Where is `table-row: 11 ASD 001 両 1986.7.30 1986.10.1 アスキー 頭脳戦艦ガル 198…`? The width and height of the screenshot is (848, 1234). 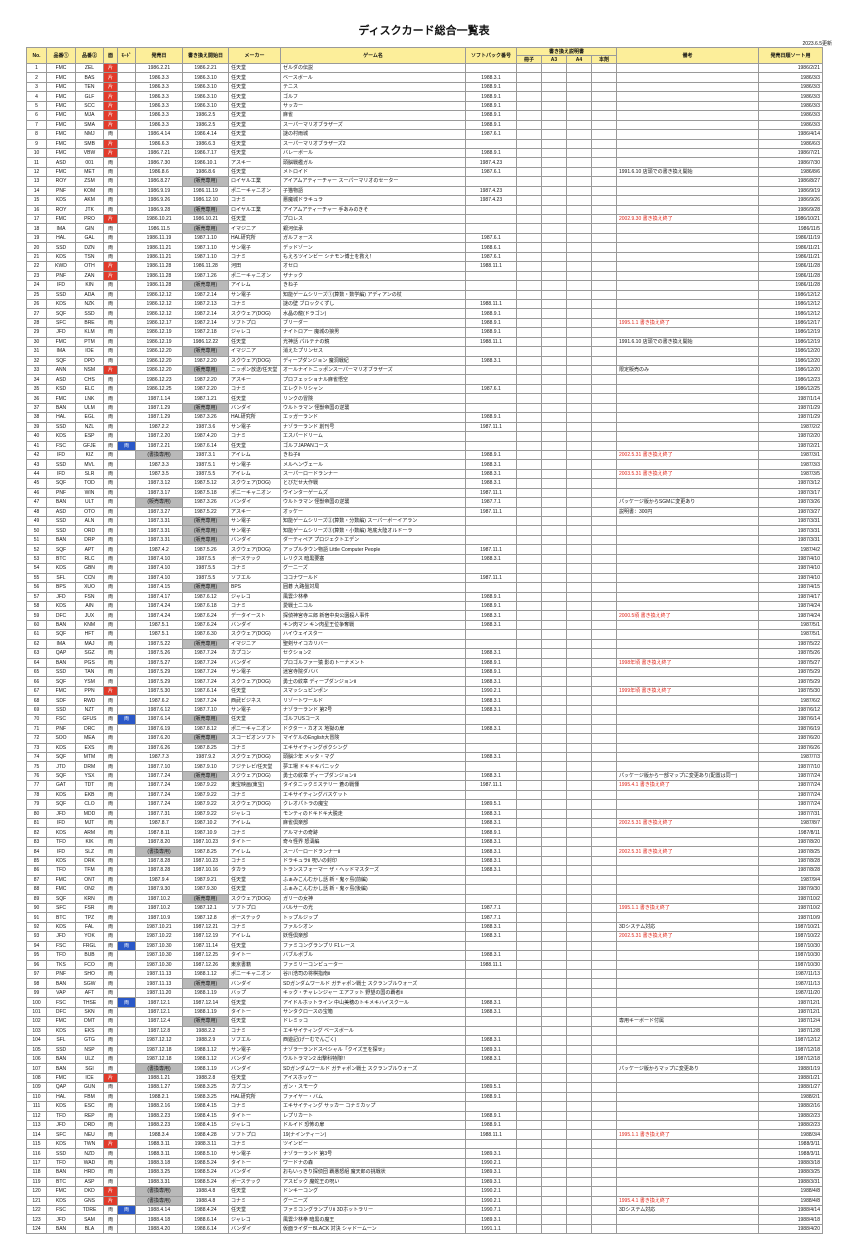
table-row: 11 ASD 001 両 1986.7.30 1986.10.1 アスキー 頭脳戦艦ガル 198… is located at coordinates (424, 162).